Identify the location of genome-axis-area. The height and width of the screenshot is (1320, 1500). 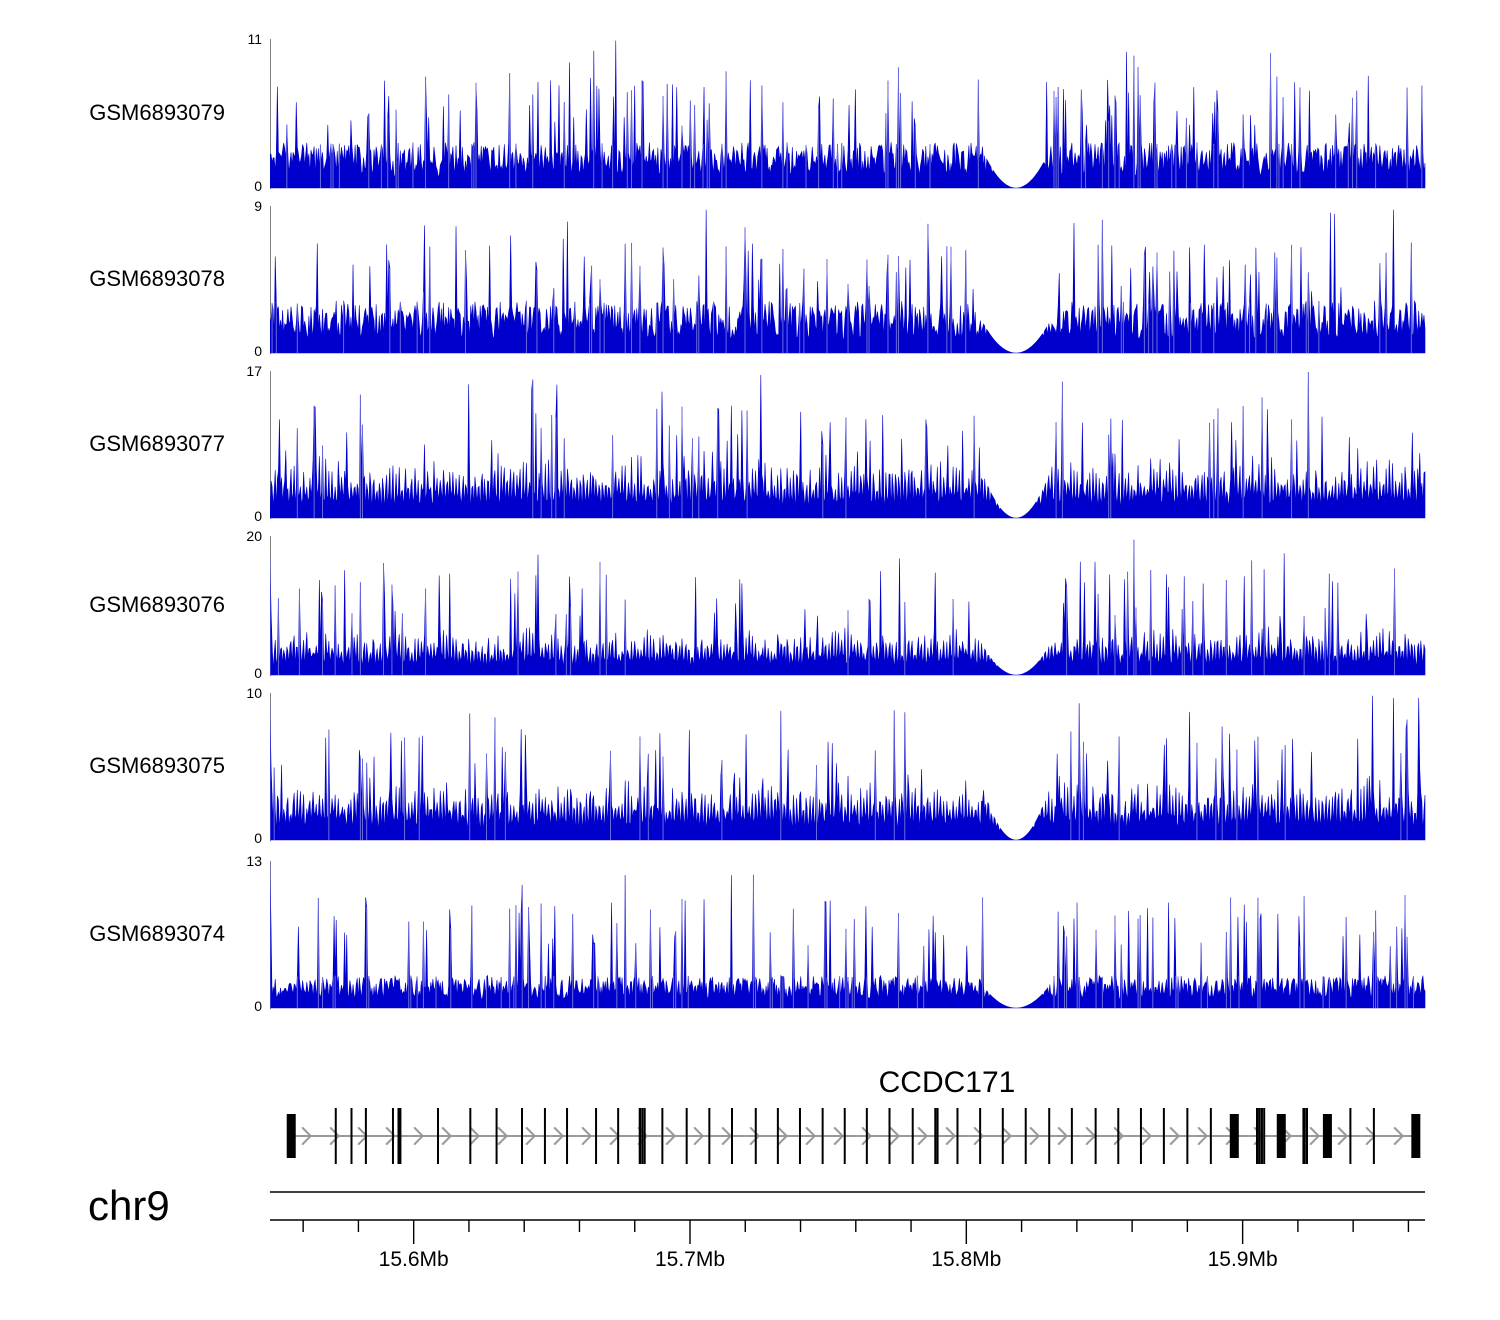
(849, 1221).